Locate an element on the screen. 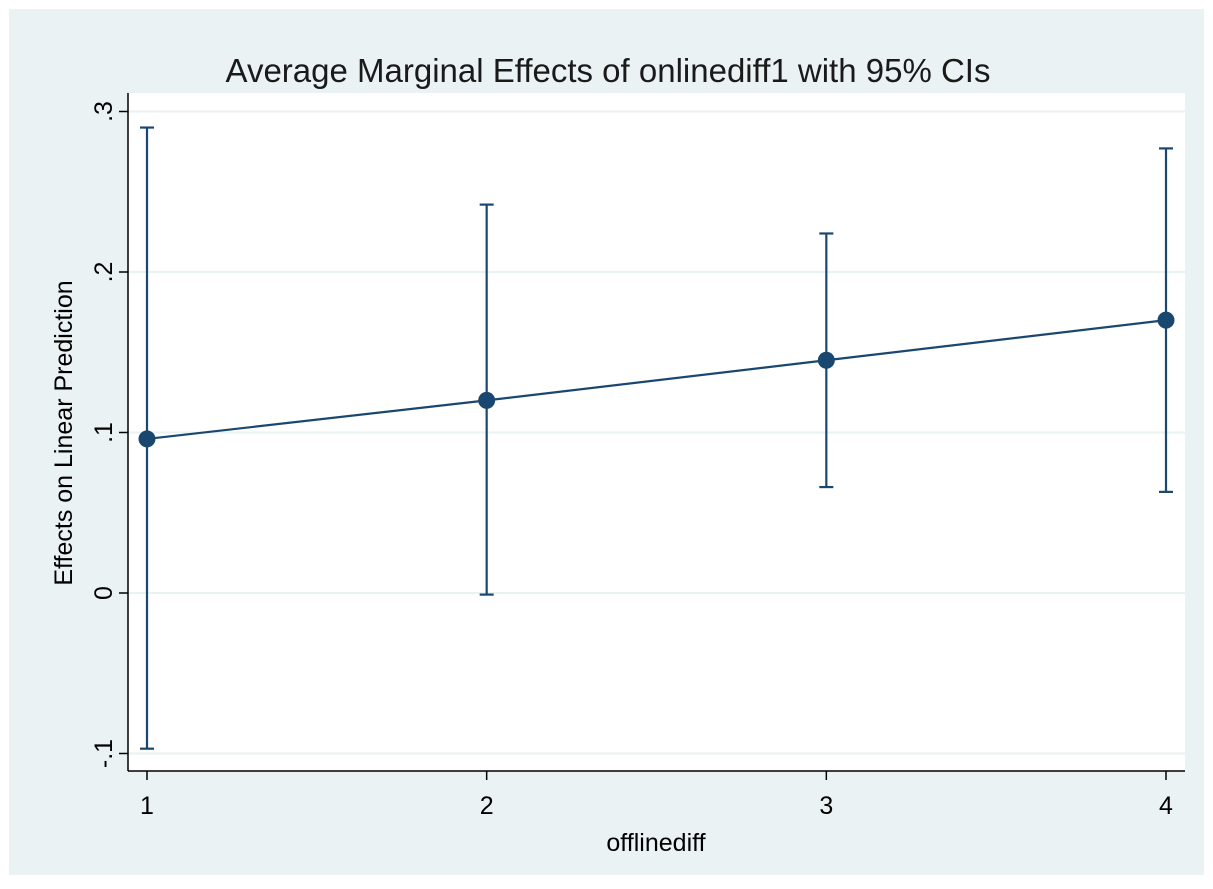 The image size is (1213, 889). series-line is located at coordinates (656, 380).